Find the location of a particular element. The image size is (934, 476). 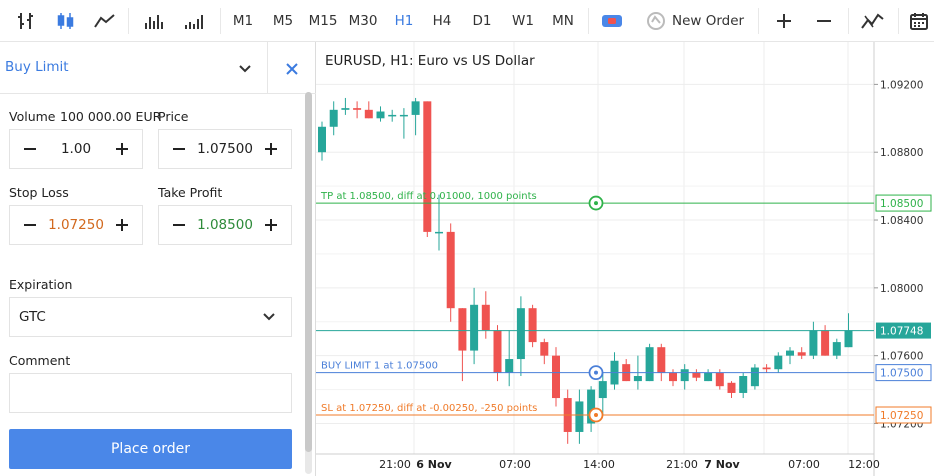

panel-scrollbar is located at coordinates (308, 283).